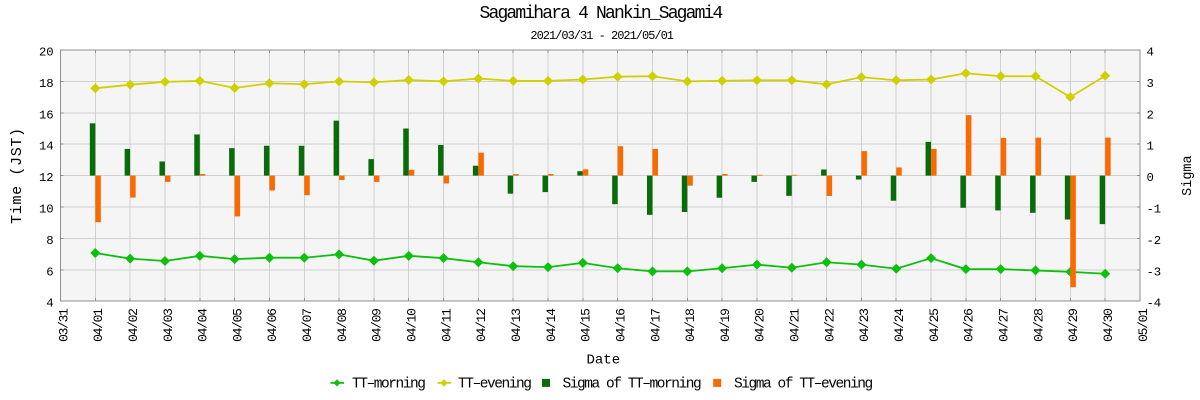  What do you see at coordinates (46, 53) in the screenshot?
I see `svg-text: 20` at bounding box center [46, 53].